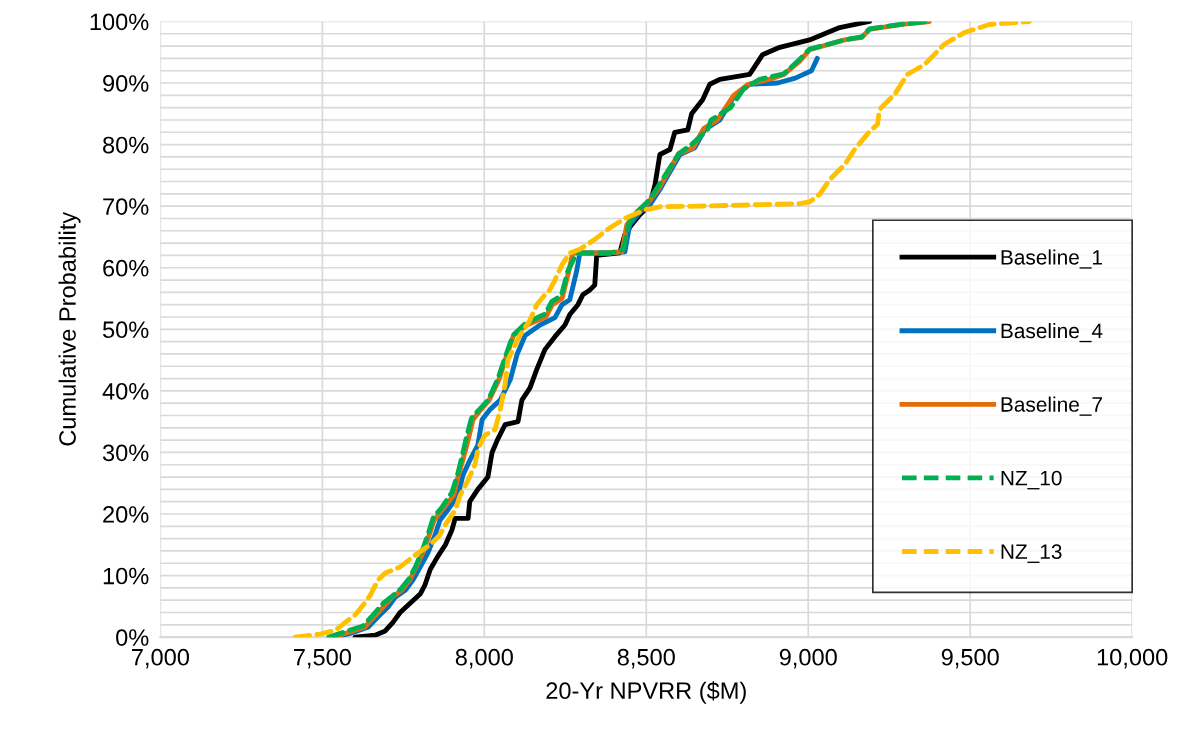  I want to click on x-tick-label: 10,000, so click(1132, 658).